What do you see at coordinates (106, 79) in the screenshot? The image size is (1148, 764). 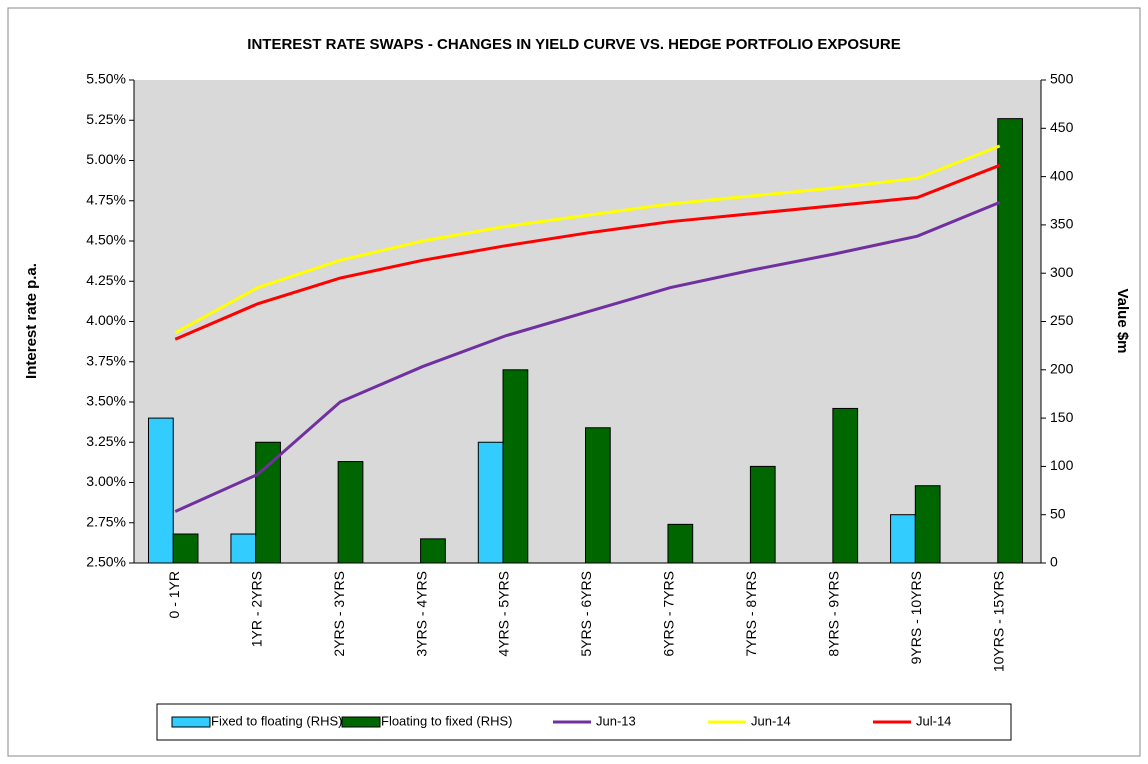 I see `y-tick-label: 5.50%` at bounding box center [106, 79].